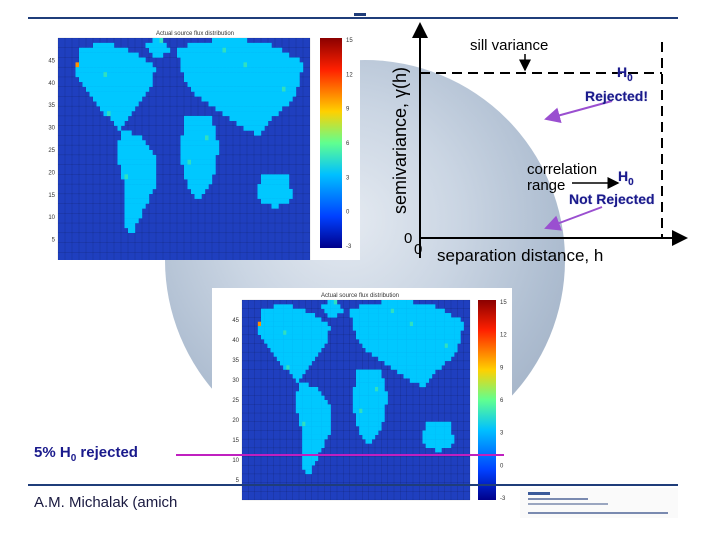 This screenshot has width=720, height=540. I want to click on y-tick-label: 15, so click(235, 441).